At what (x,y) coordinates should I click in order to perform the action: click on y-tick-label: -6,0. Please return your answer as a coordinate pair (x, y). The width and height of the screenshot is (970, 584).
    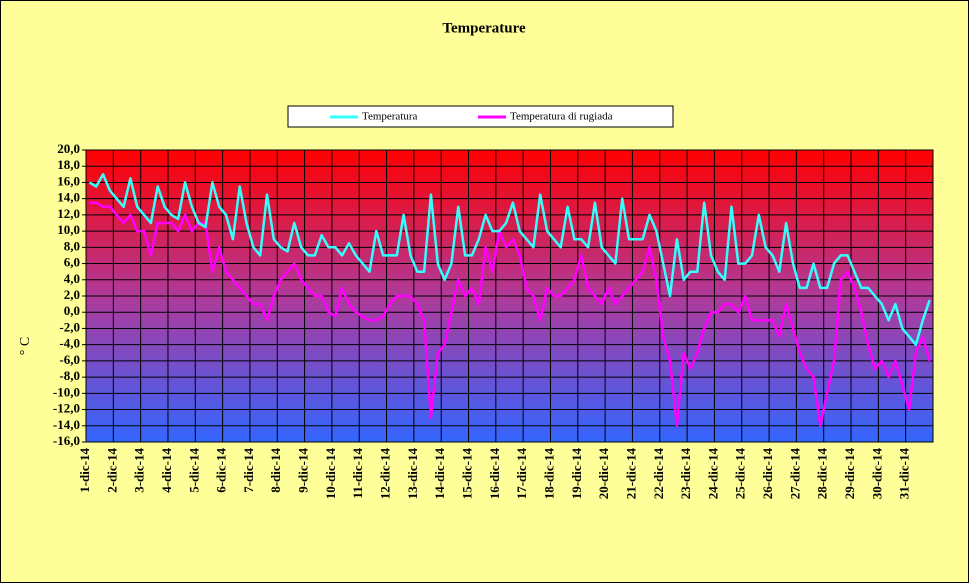
    Looking at the image, I should click on (69, 359).